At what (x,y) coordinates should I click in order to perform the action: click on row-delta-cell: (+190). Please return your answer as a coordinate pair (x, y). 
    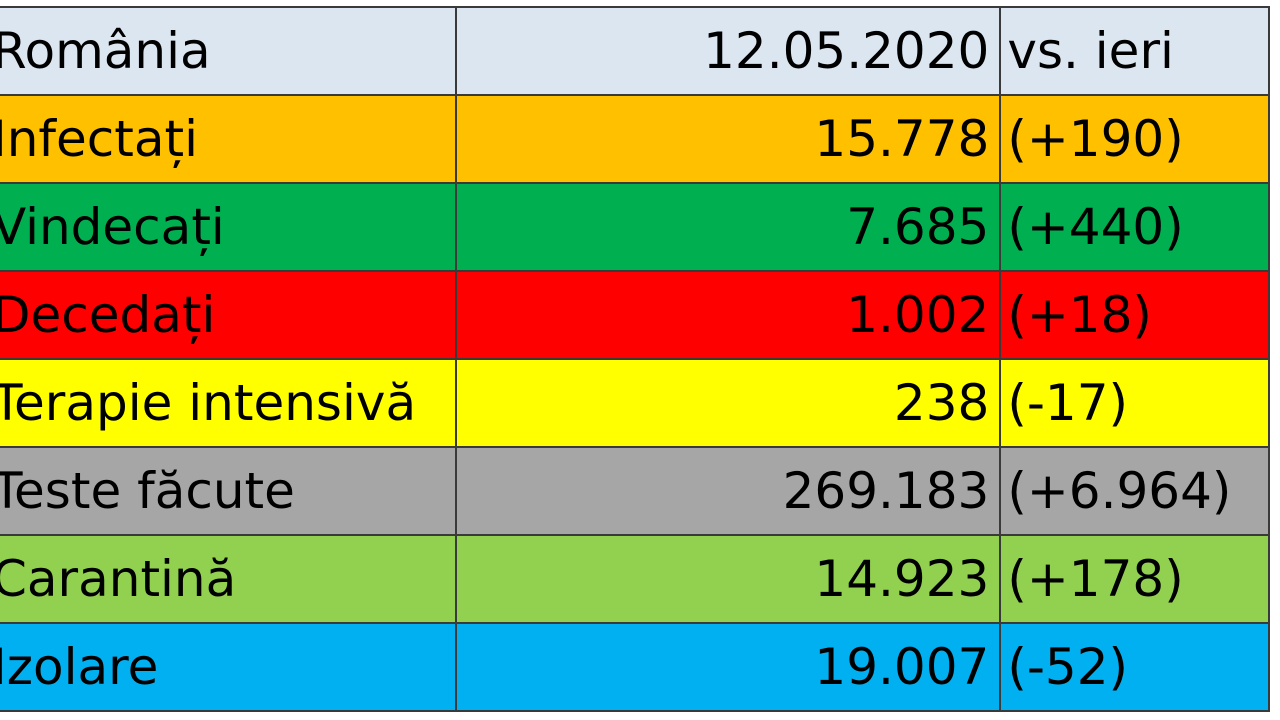
    Looking at the image, I should click on (1134, 139).